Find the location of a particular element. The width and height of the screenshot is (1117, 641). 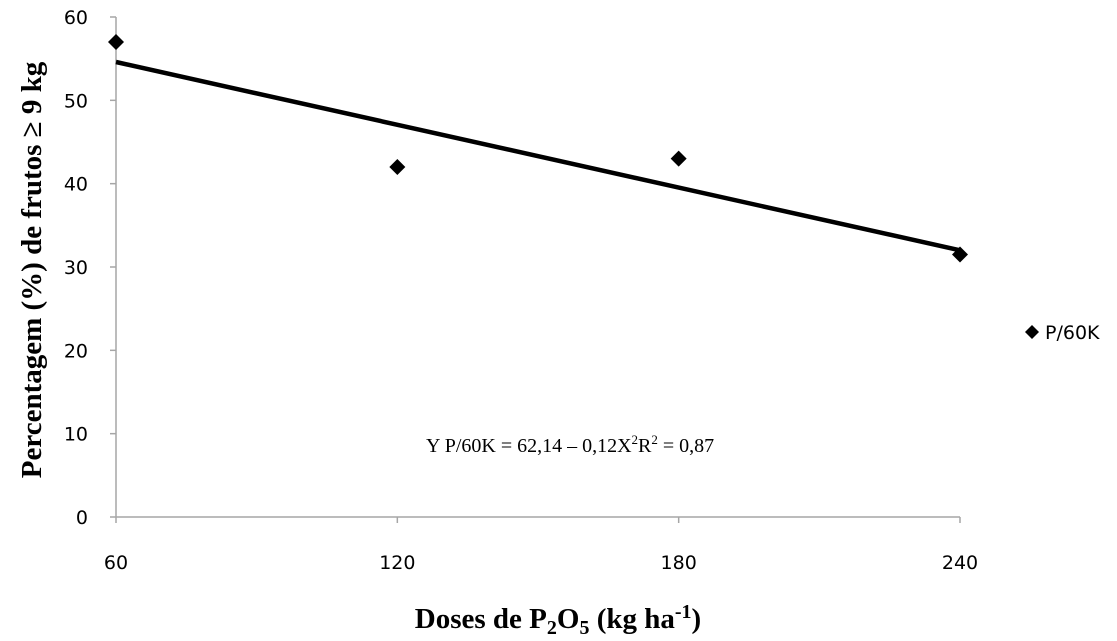

trendline-equation: Y P/60K = 62,14 – 0,12X2R2 = 0,87 is located at coordinates (570, 444).